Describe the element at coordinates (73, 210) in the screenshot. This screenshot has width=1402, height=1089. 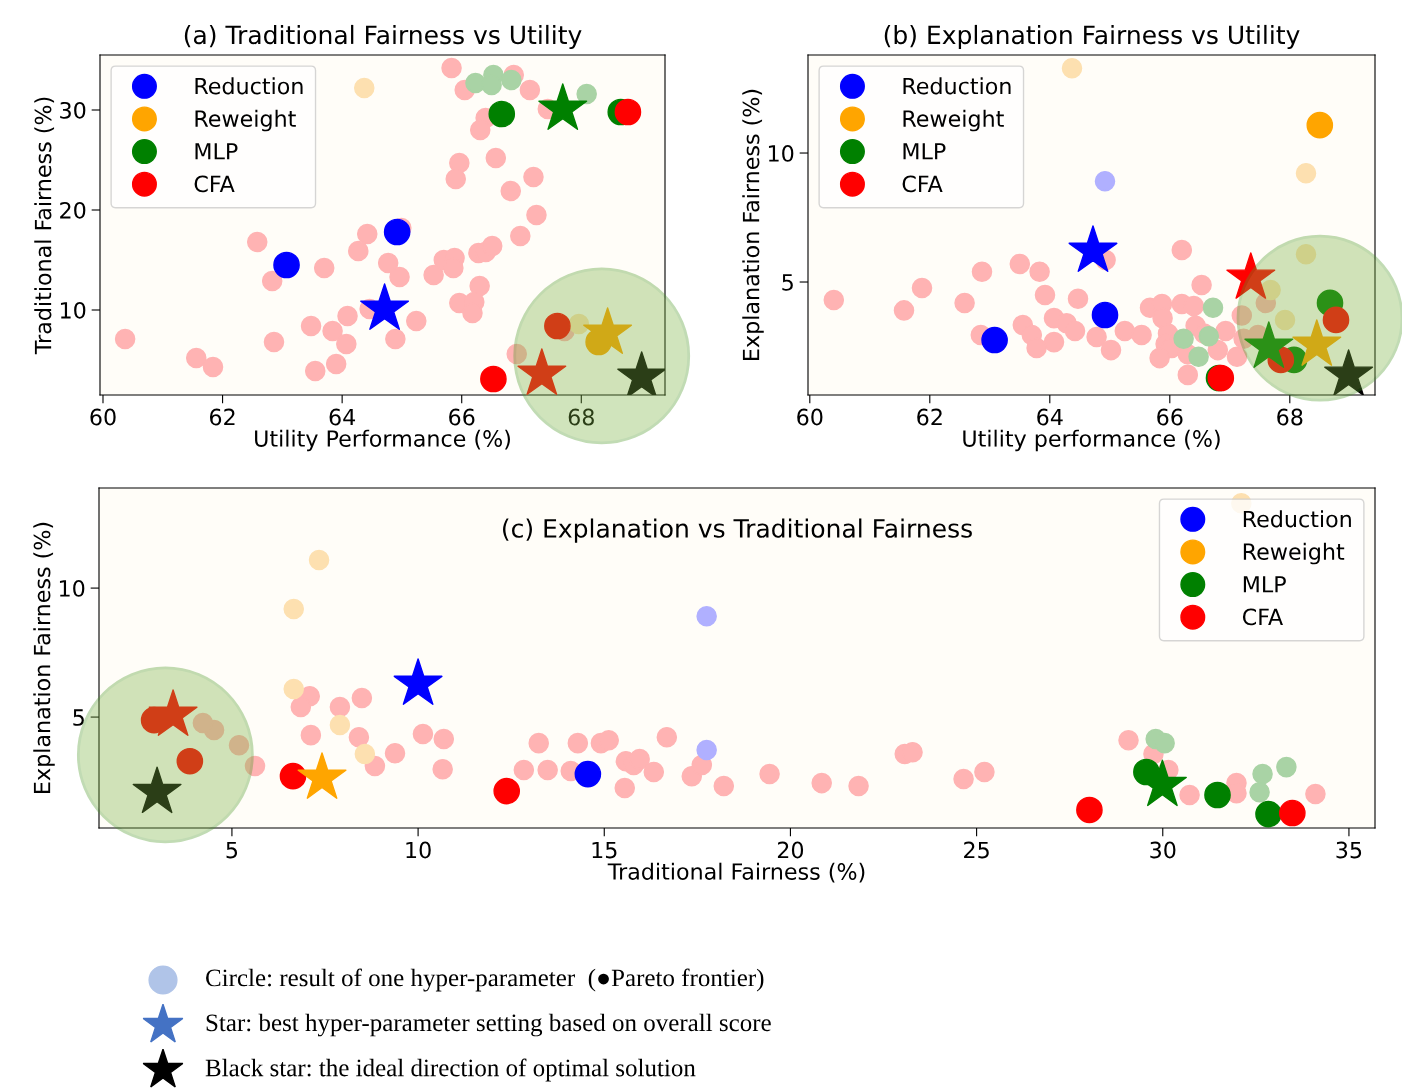
I see `y-tick-label: 20` at that location.